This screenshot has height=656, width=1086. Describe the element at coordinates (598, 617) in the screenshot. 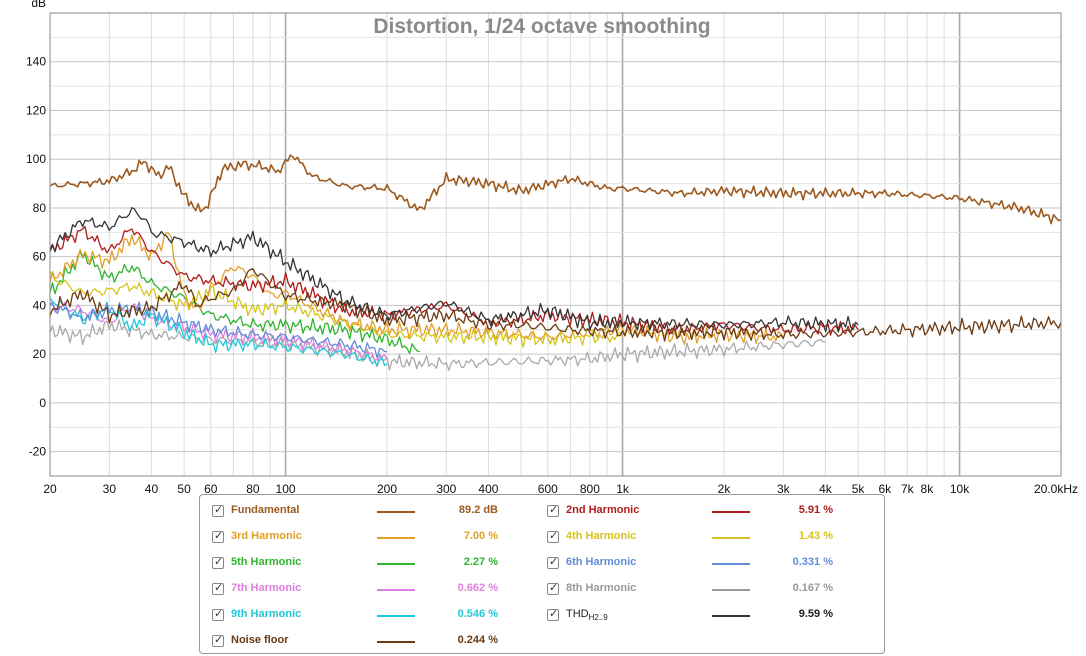

I see `legend-label-subscript: H2..9` at that location.